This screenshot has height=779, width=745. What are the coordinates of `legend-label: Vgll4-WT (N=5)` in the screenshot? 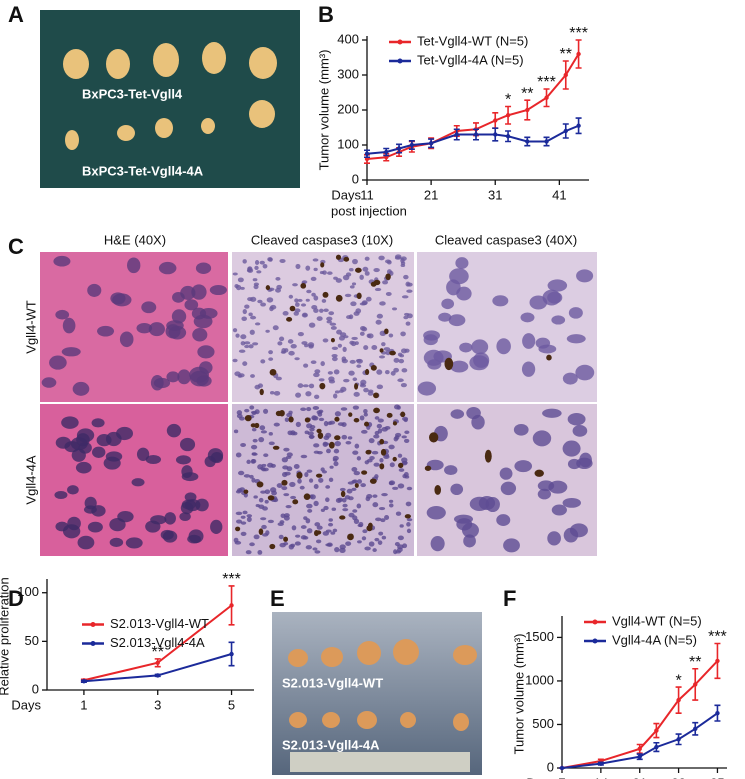 It's located at (657, 620).